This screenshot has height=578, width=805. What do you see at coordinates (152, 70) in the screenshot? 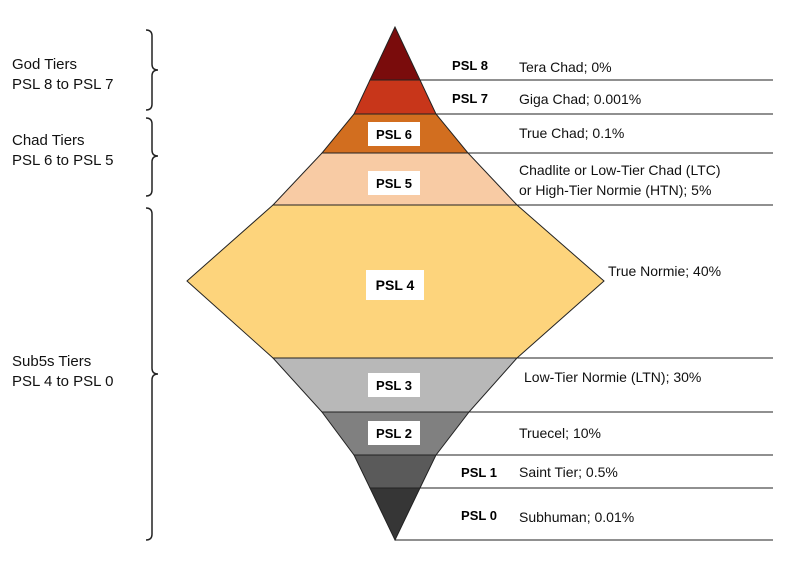
I see `god-tiers-bracket` at bounding box center [152, 70].